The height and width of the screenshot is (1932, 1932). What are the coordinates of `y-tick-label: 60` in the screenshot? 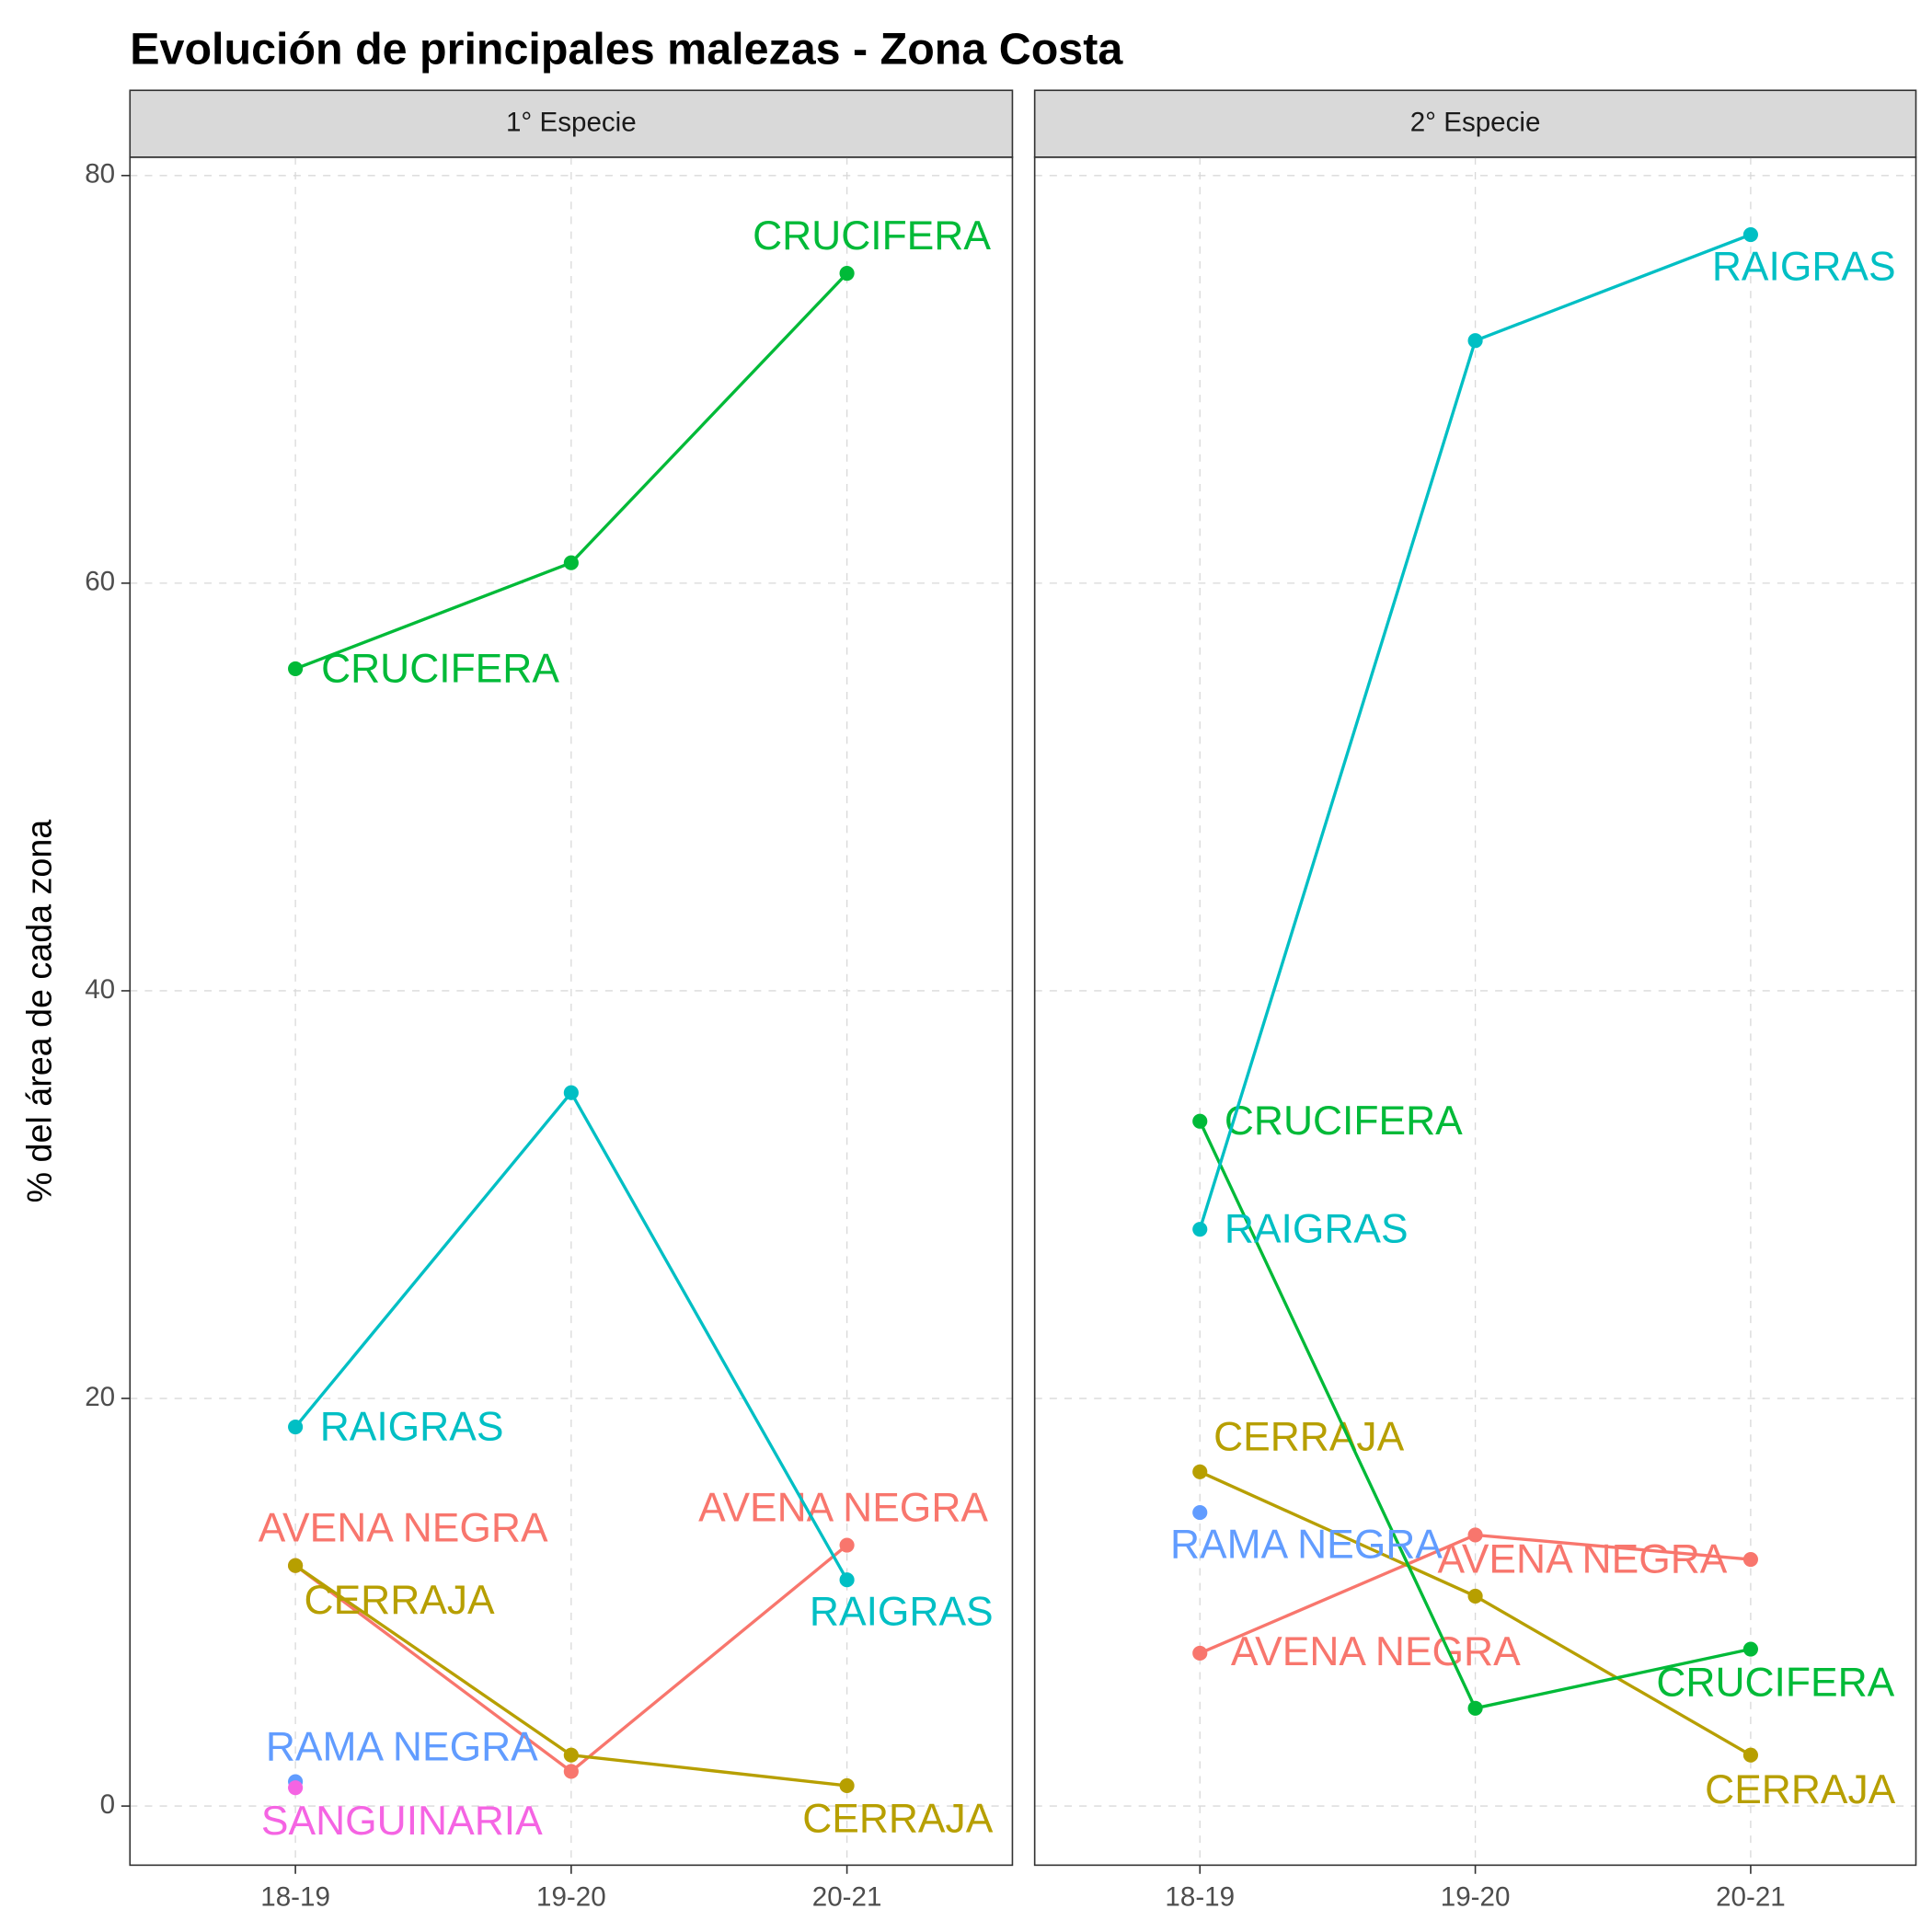 It's located at (100, 582).